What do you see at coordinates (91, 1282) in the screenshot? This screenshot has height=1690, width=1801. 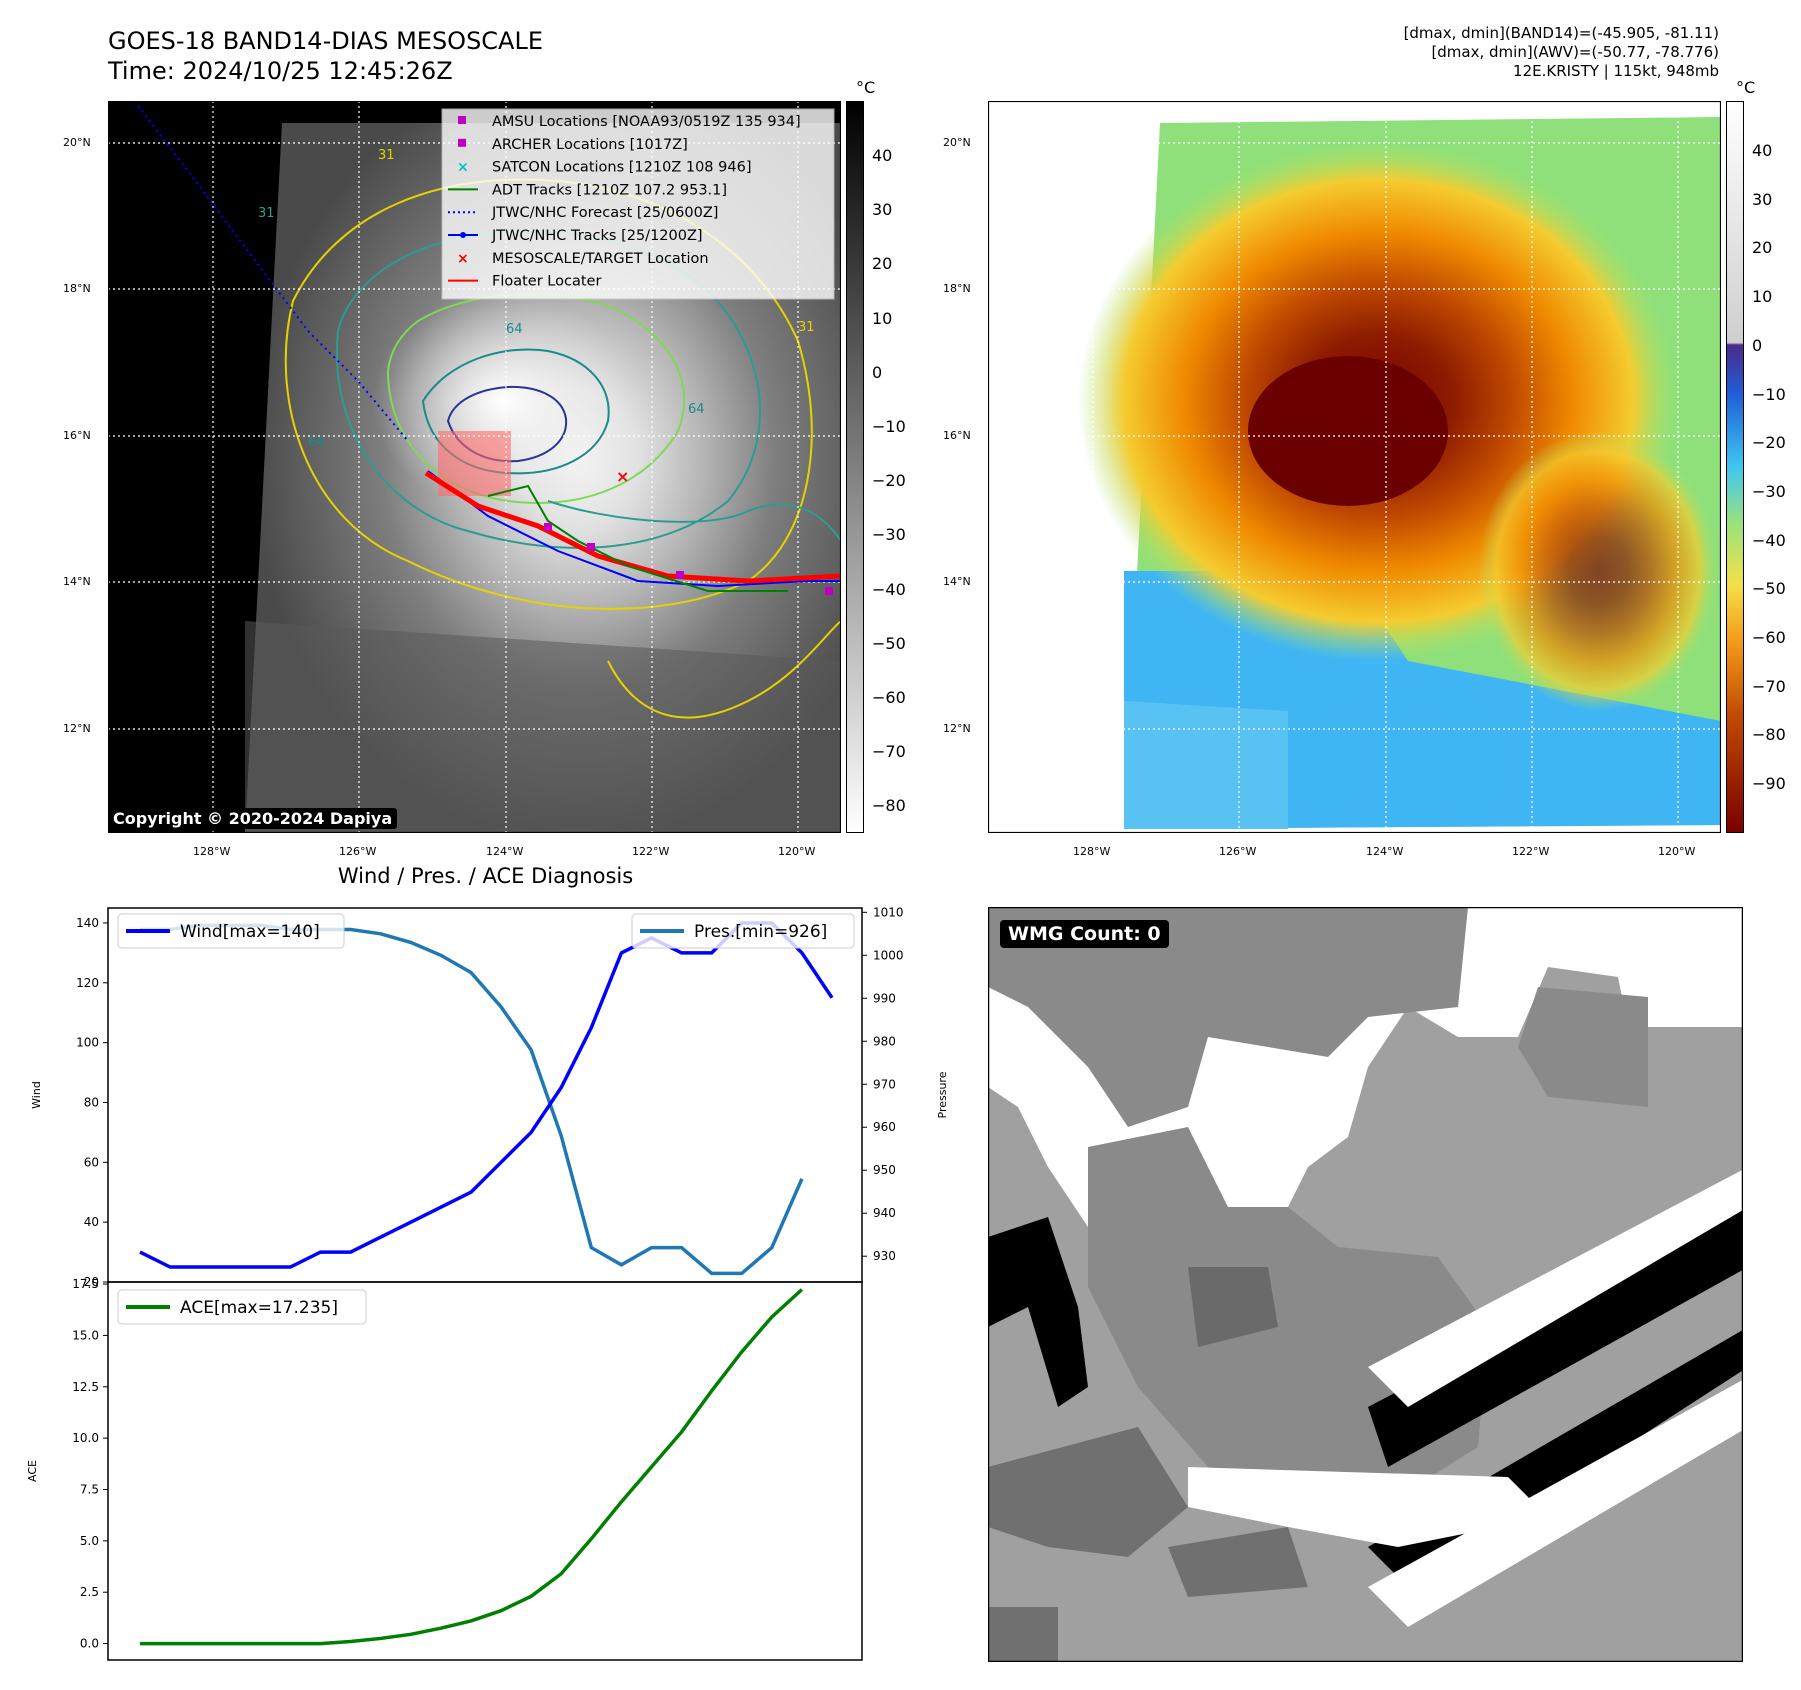 I see `wind-tick-label: 20` at bounding box center [91, 1282].